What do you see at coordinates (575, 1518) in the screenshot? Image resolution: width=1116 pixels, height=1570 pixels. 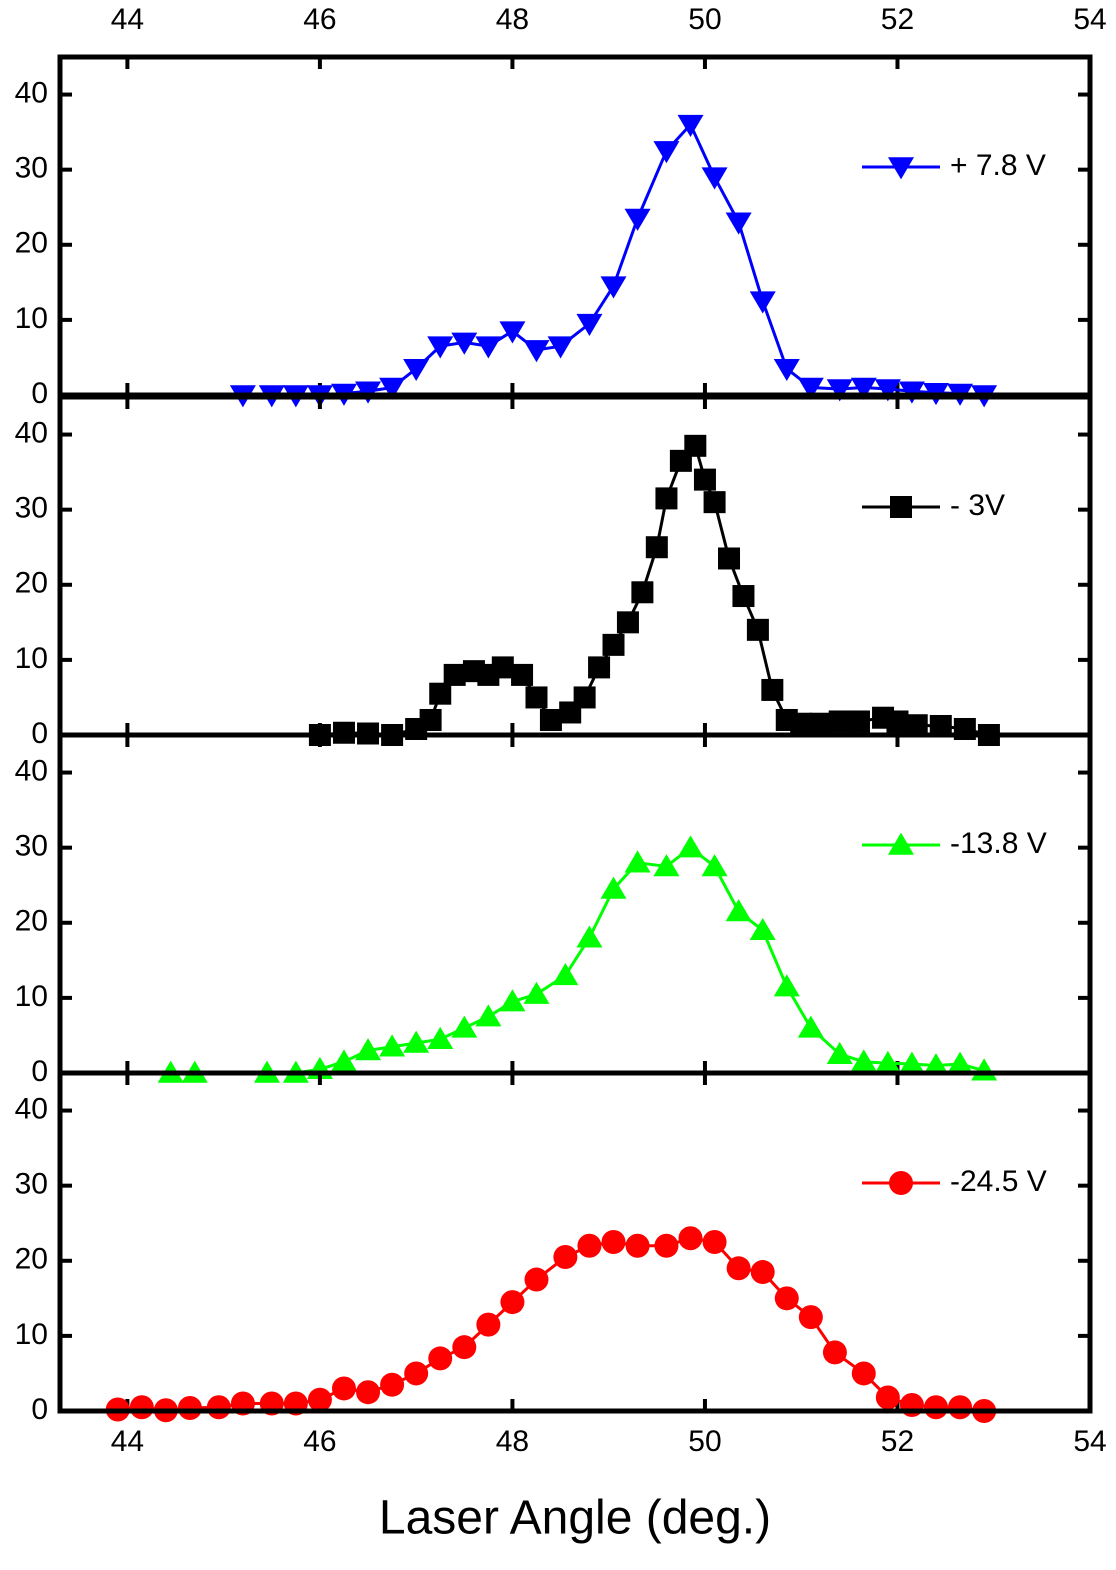 I see `x-axis-label: Laser Angle (deg.)` at bounding box center [575, 1518].